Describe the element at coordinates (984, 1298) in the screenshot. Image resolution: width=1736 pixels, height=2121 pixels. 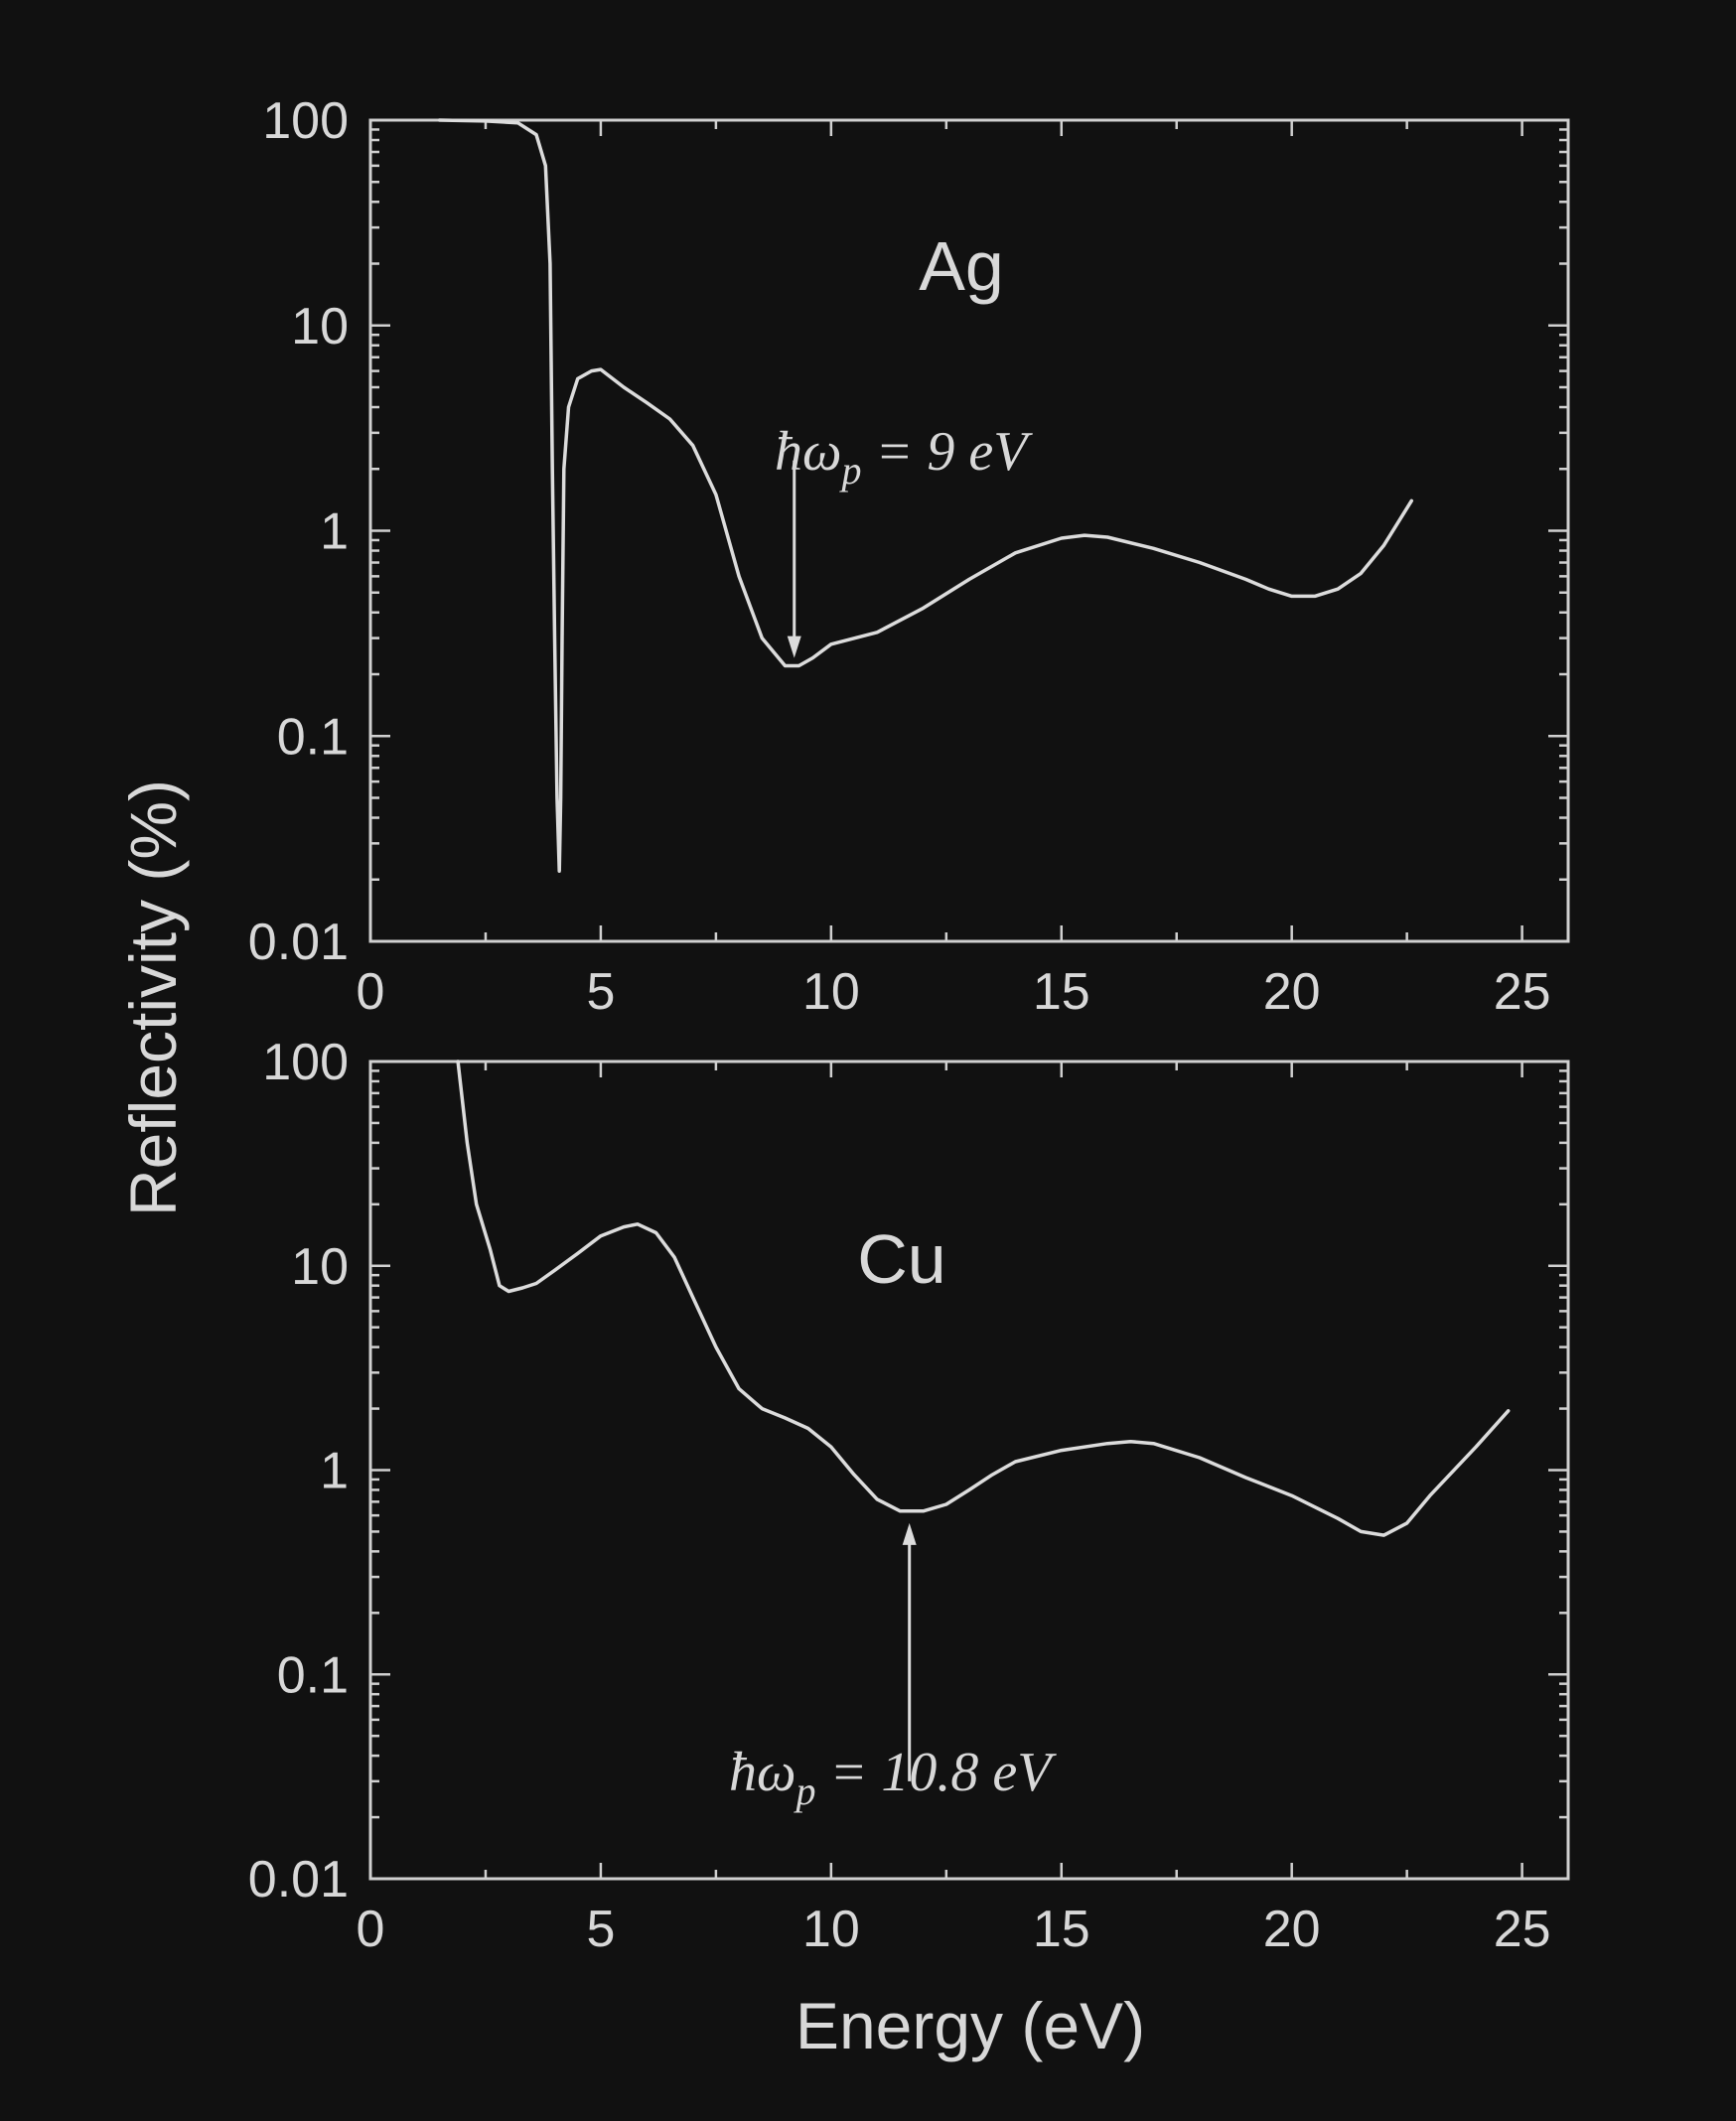
I see `cu-reflectivity-curve` at that location.